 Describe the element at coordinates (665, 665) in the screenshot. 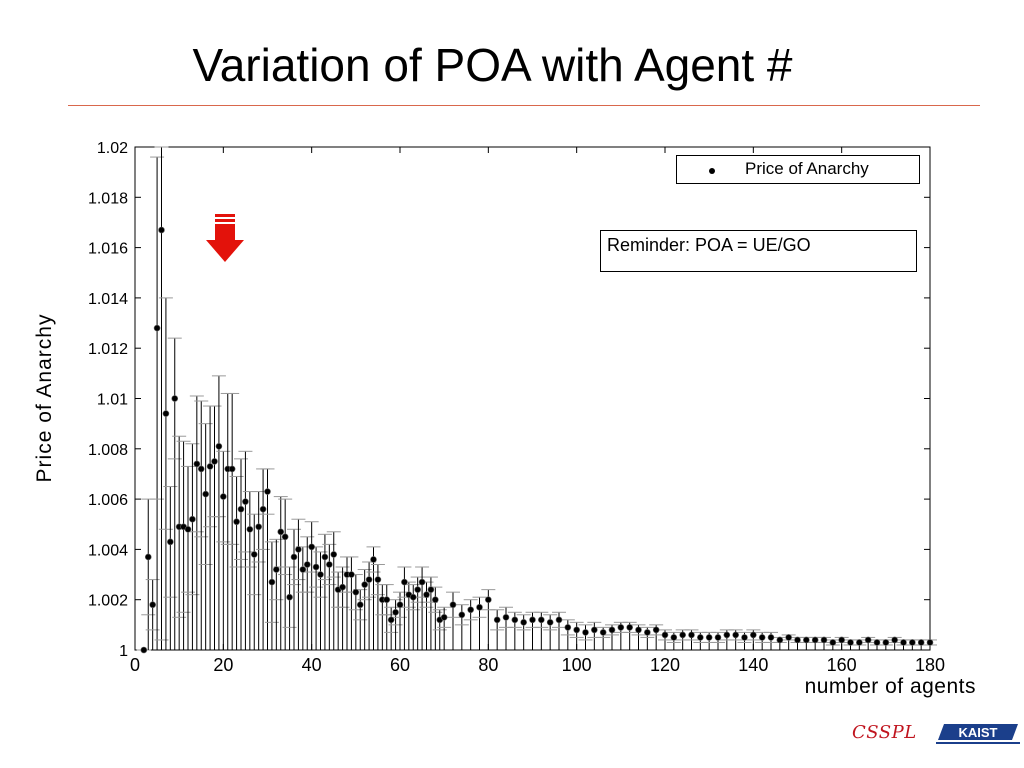

I see `x-tick-label: 120` at that location.